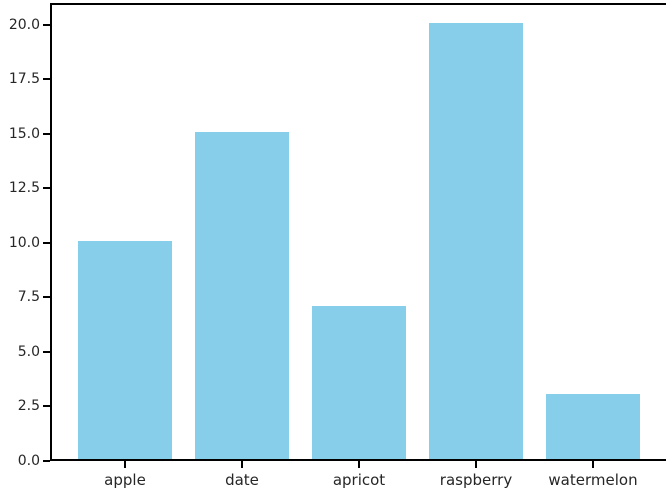 The height and width of the screenshot is (490, 666). Describe the element at coordinates (359, 382) in the screenshot. I see `bar-apricot` at that location.